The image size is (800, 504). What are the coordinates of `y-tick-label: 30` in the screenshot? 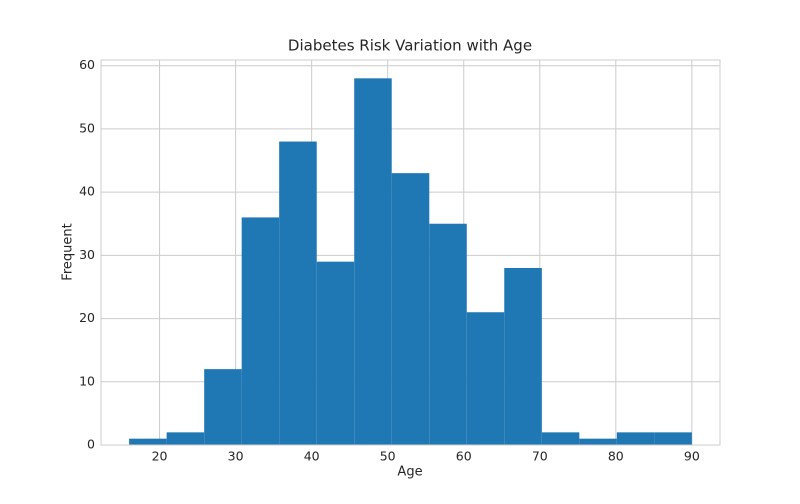 It's located at (87, 254).